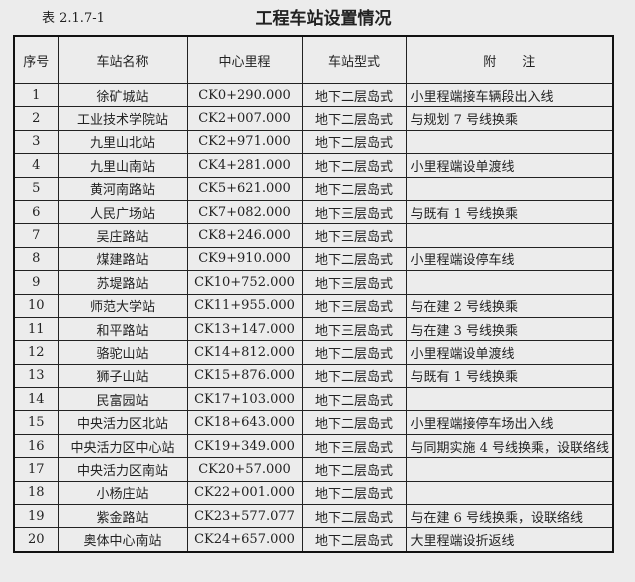 The height and width of the screenshot is (582, 635). I want to click on cell-notes: 小里程端设停车线, so click(509, 259).